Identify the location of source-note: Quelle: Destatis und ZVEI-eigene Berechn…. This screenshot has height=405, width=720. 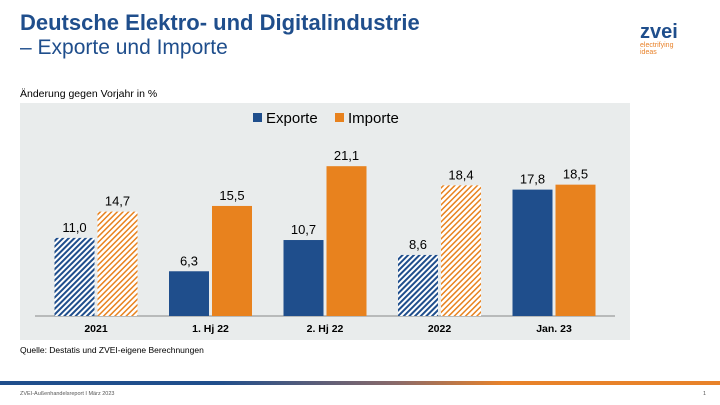
(112, 350).